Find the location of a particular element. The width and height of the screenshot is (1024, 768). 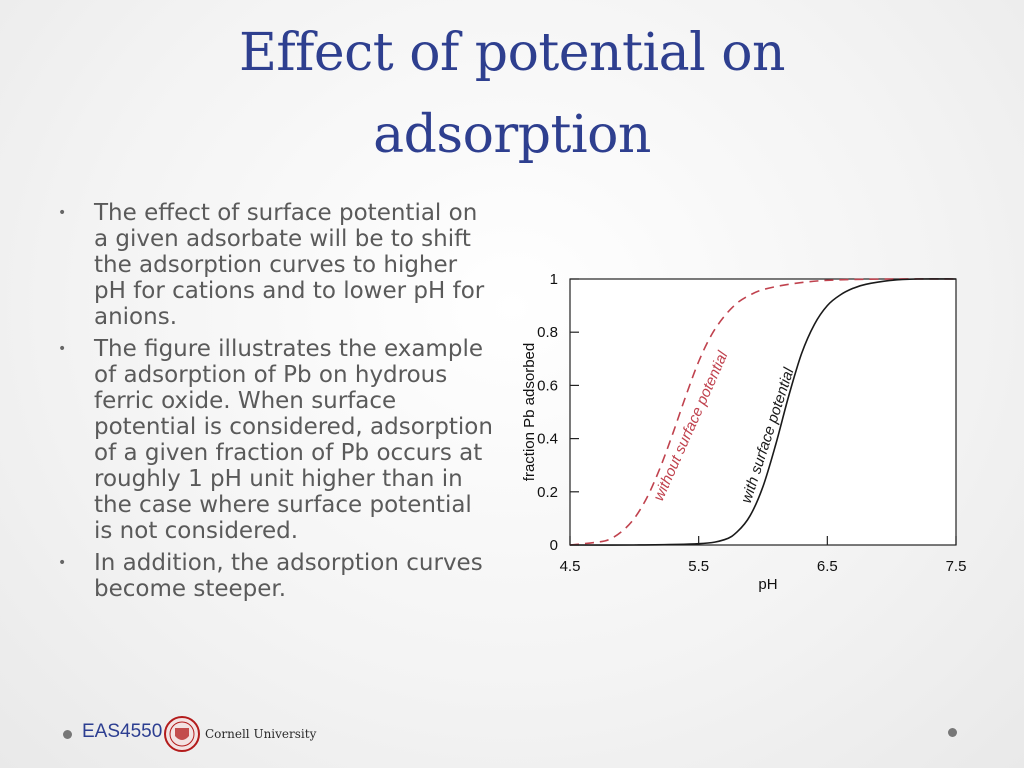

y-tick-label: 0.6 is located at coordinates (547, 385).